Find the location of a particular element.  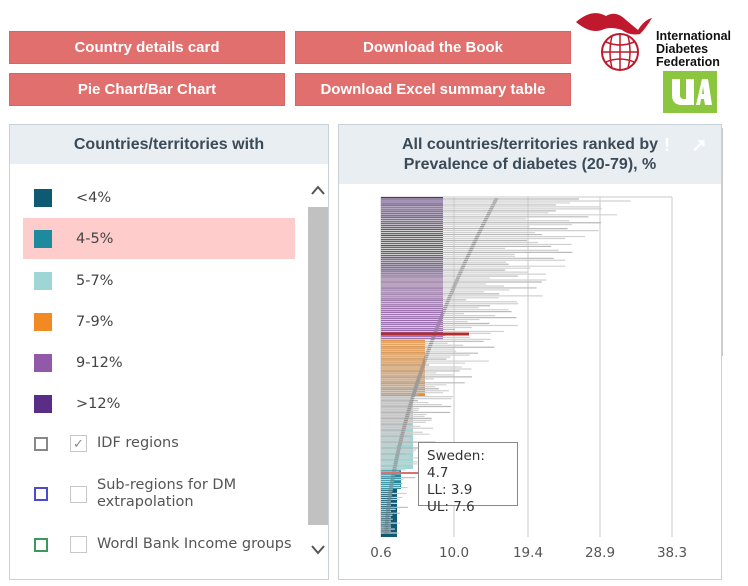

country-details-card-button: Country details card is located at coordinates (147, 47).